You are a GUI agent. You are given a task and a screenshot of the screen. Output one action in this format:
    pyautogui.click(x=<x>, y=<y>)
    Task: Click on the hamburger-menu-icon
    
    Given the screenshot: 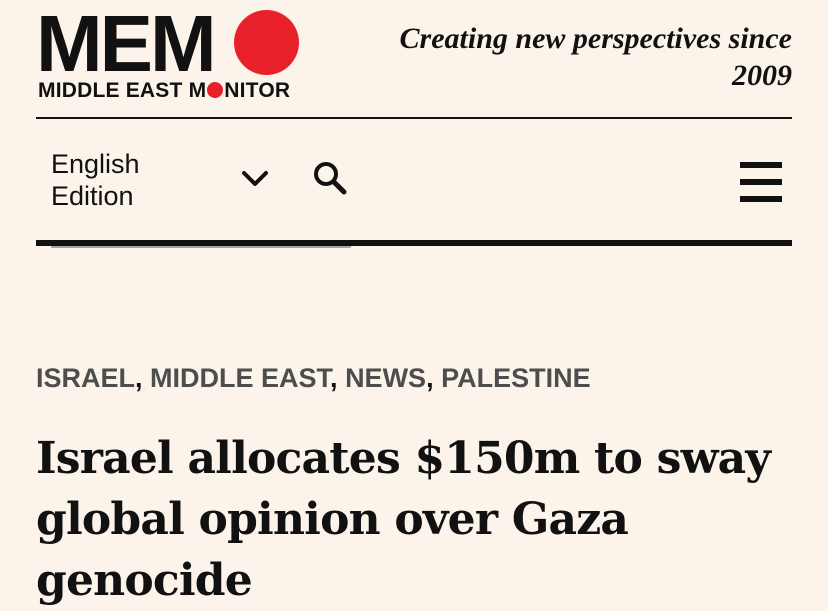 What is the action you would take?
    pyautogui.click(x=762, y=183)
    